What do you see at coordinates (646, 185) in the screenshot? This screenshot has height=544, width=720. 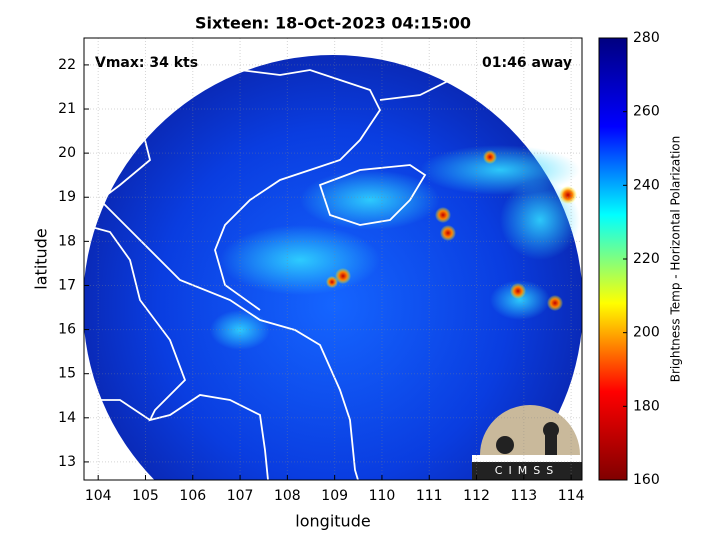 I see `colorbar-tick-label: 240` at bounding box center [646, 185].